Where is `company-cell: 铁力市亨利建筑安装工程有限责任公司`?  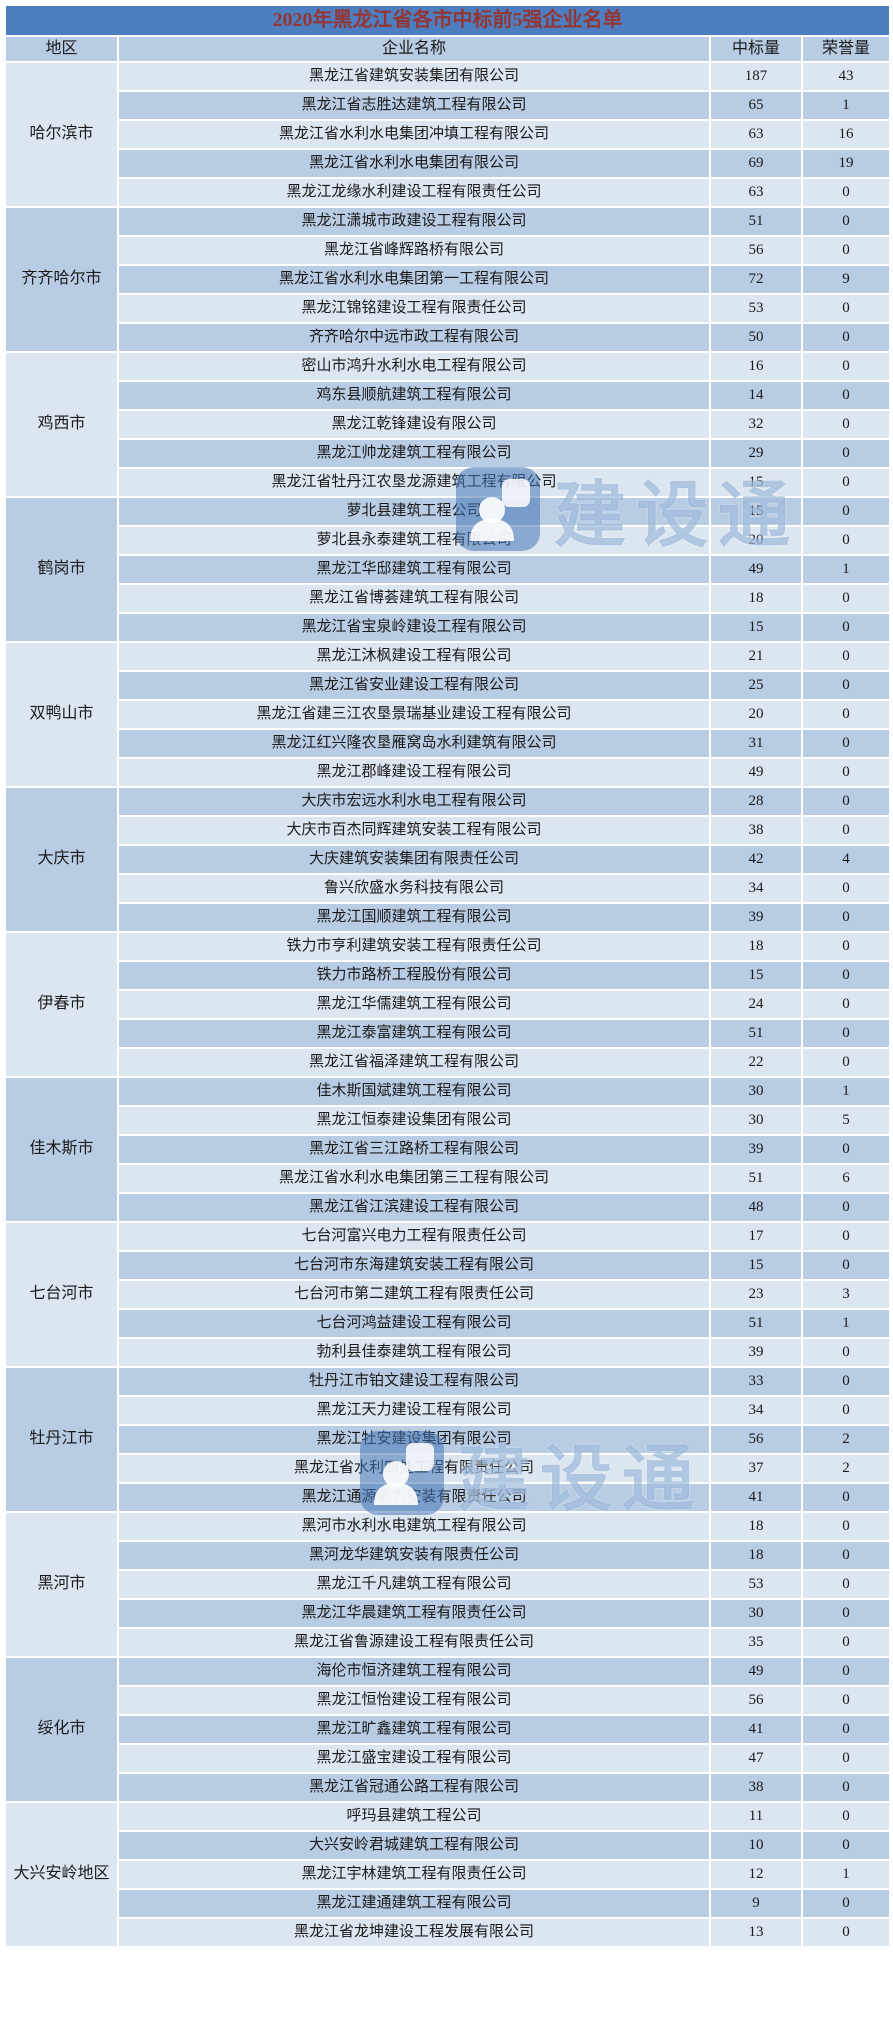 company-cell: 铁力市亨利建筑安装工程有限责任公司 is located at coordinates (414, 946).